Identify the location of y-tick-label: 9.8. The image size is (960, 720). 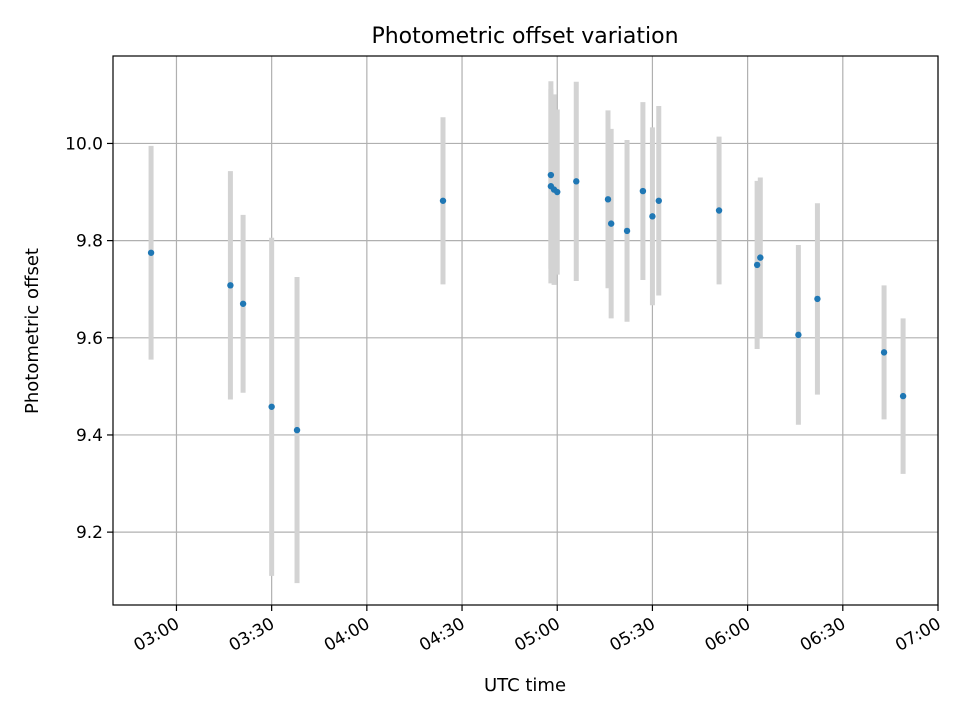
(89, 242).